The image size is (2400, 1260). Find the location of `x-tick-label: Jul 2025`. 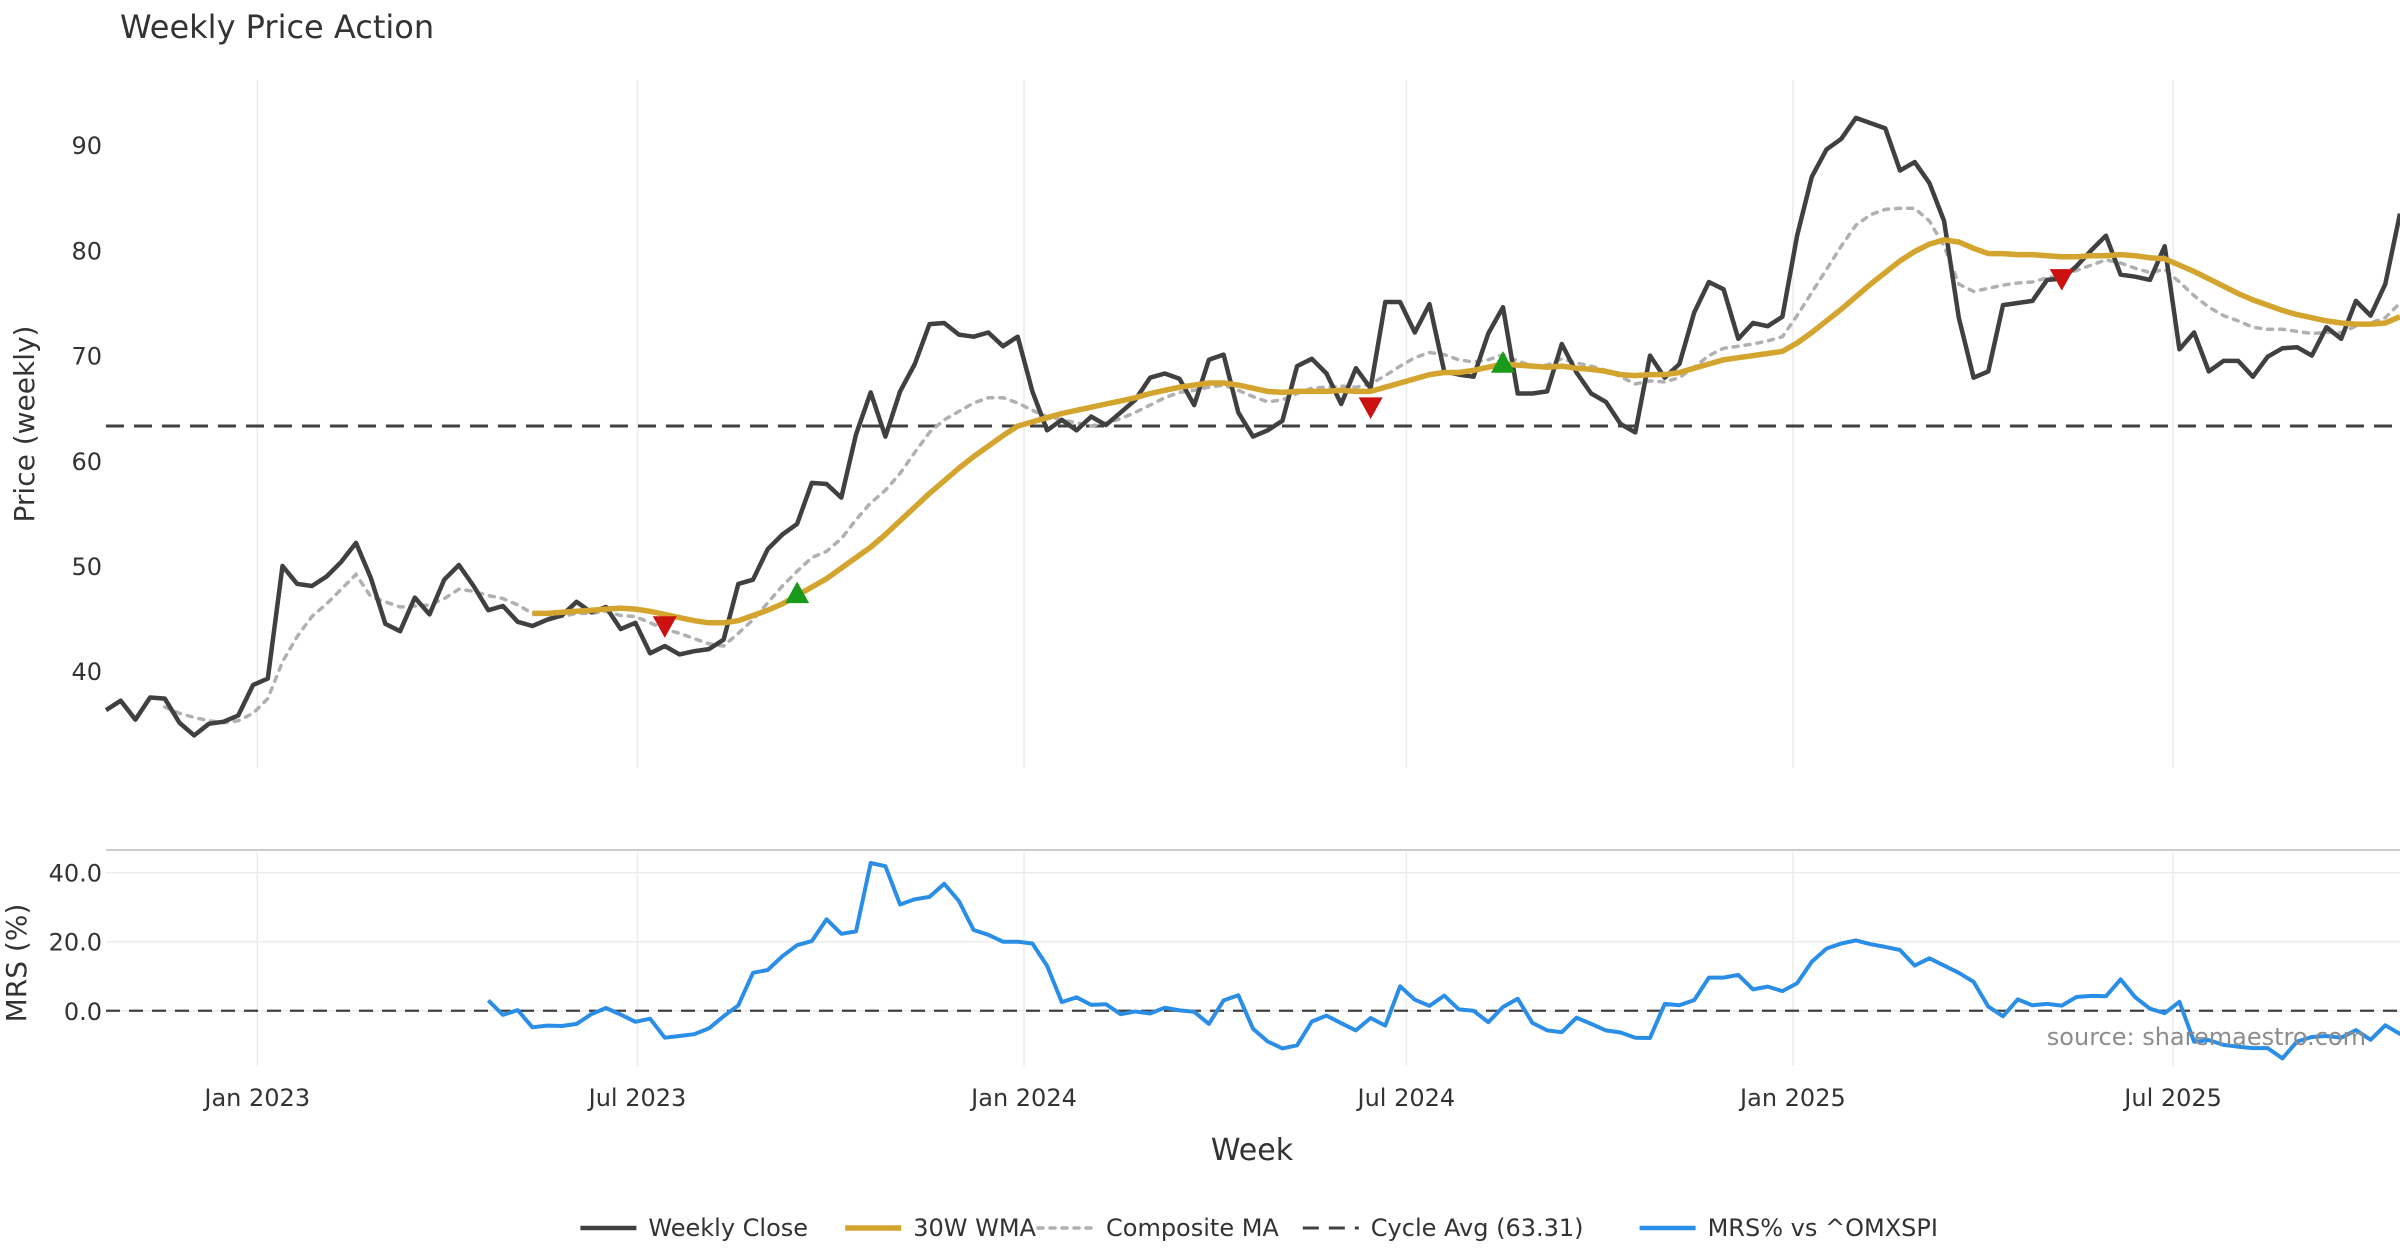

x-tick-label: Jul 2025 is located at coordinates (2172, 1098).